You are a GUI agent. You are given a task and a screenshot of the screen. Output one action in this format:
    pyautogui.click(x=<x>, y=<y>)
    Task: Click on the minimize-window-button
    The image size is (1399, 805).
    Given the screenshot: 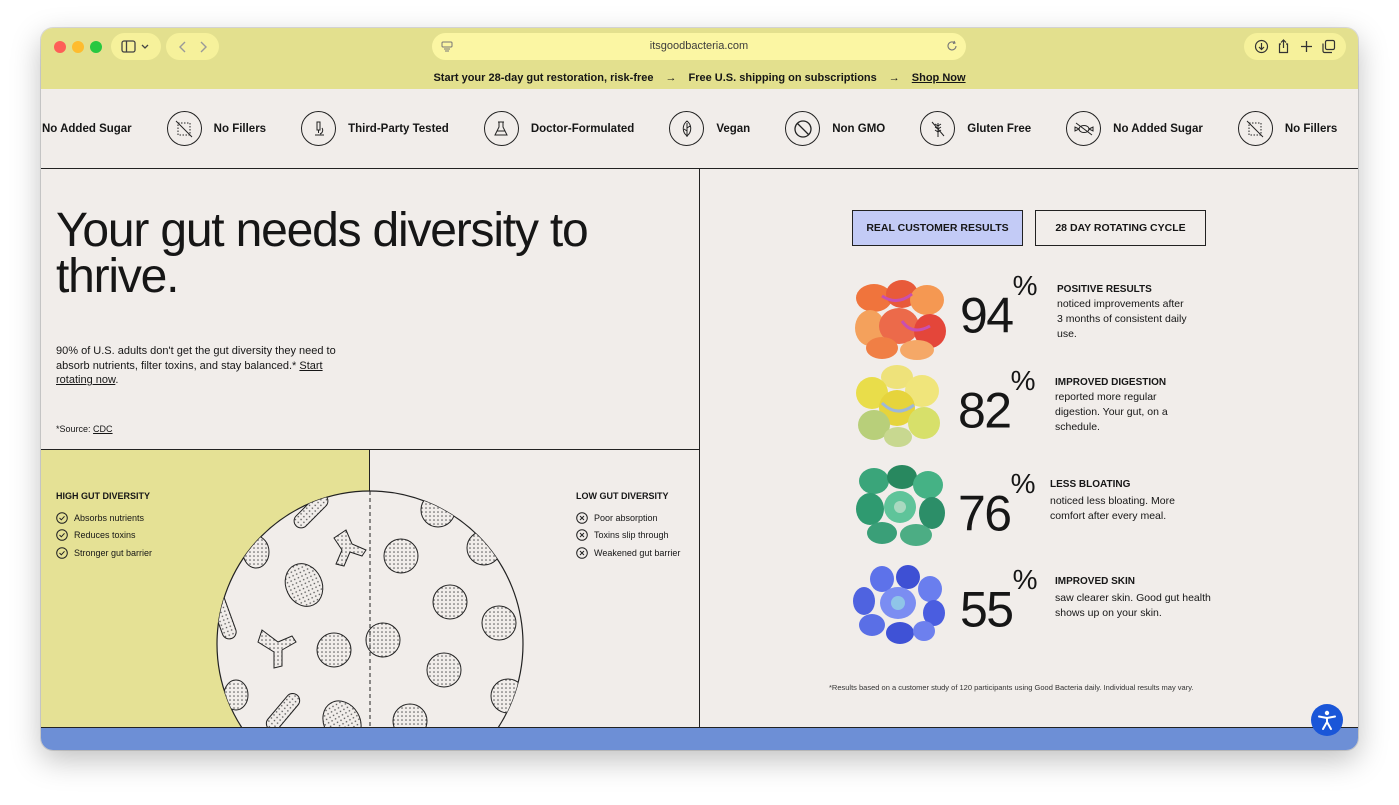 What is the action you would take?
    pyautogui.click(x=78, y=47)
    